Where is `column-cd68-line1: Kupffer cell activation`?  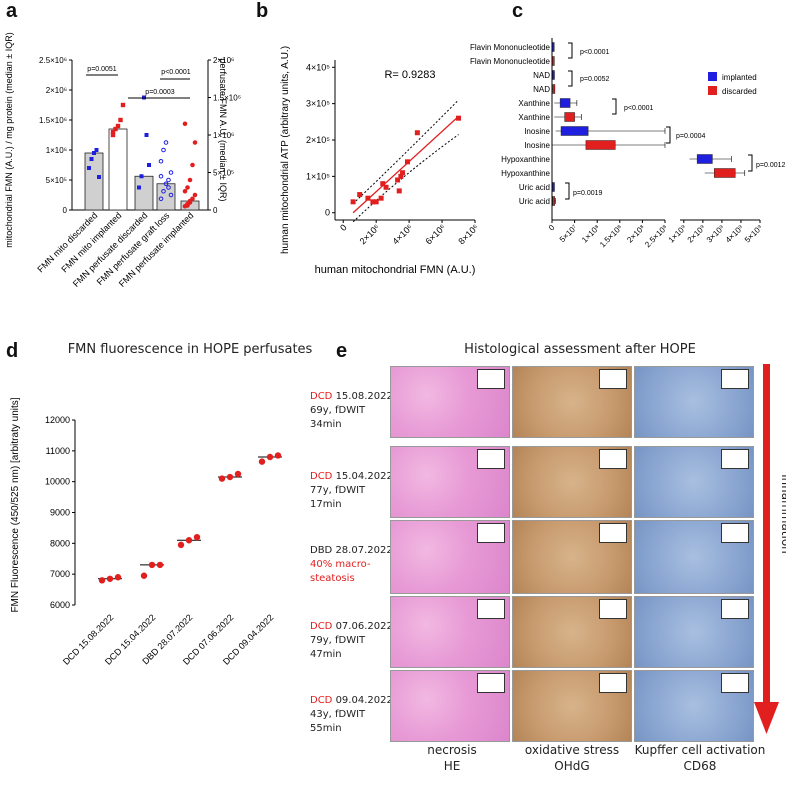 column-cd68-line1: Kupffer cell activation is located at coordinates (700, 750).